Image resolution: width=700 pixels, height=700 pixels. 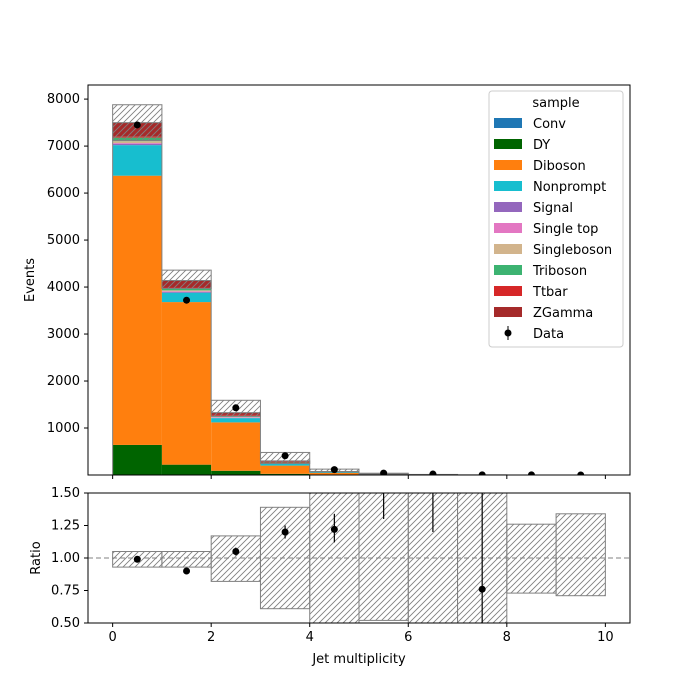 What do you see at coordinates (508, 291) in the screenshot?
I see `legend-swatch-ttbar` at bounding box center [508, 291].